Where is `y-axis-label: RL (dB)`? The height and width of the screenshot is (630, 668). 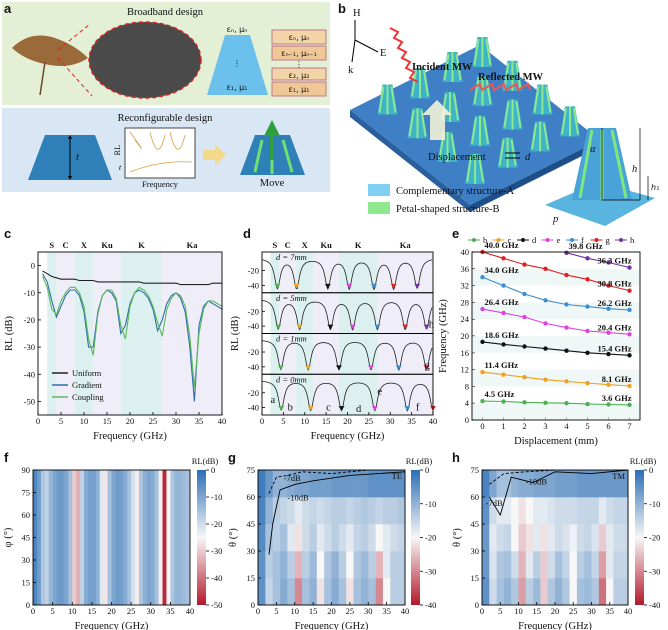 y-axis-label: RL (dB) is located at coordinates (9, 333).